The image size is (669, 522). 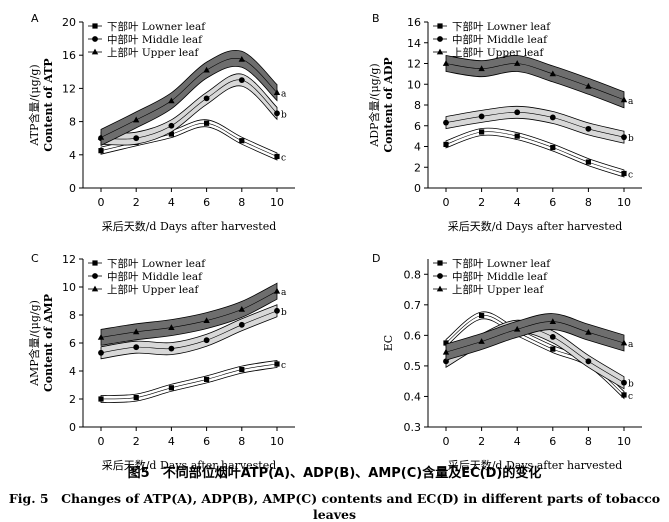 I want to click on y-tick-label: 0.4, so click(x=413, y=396).